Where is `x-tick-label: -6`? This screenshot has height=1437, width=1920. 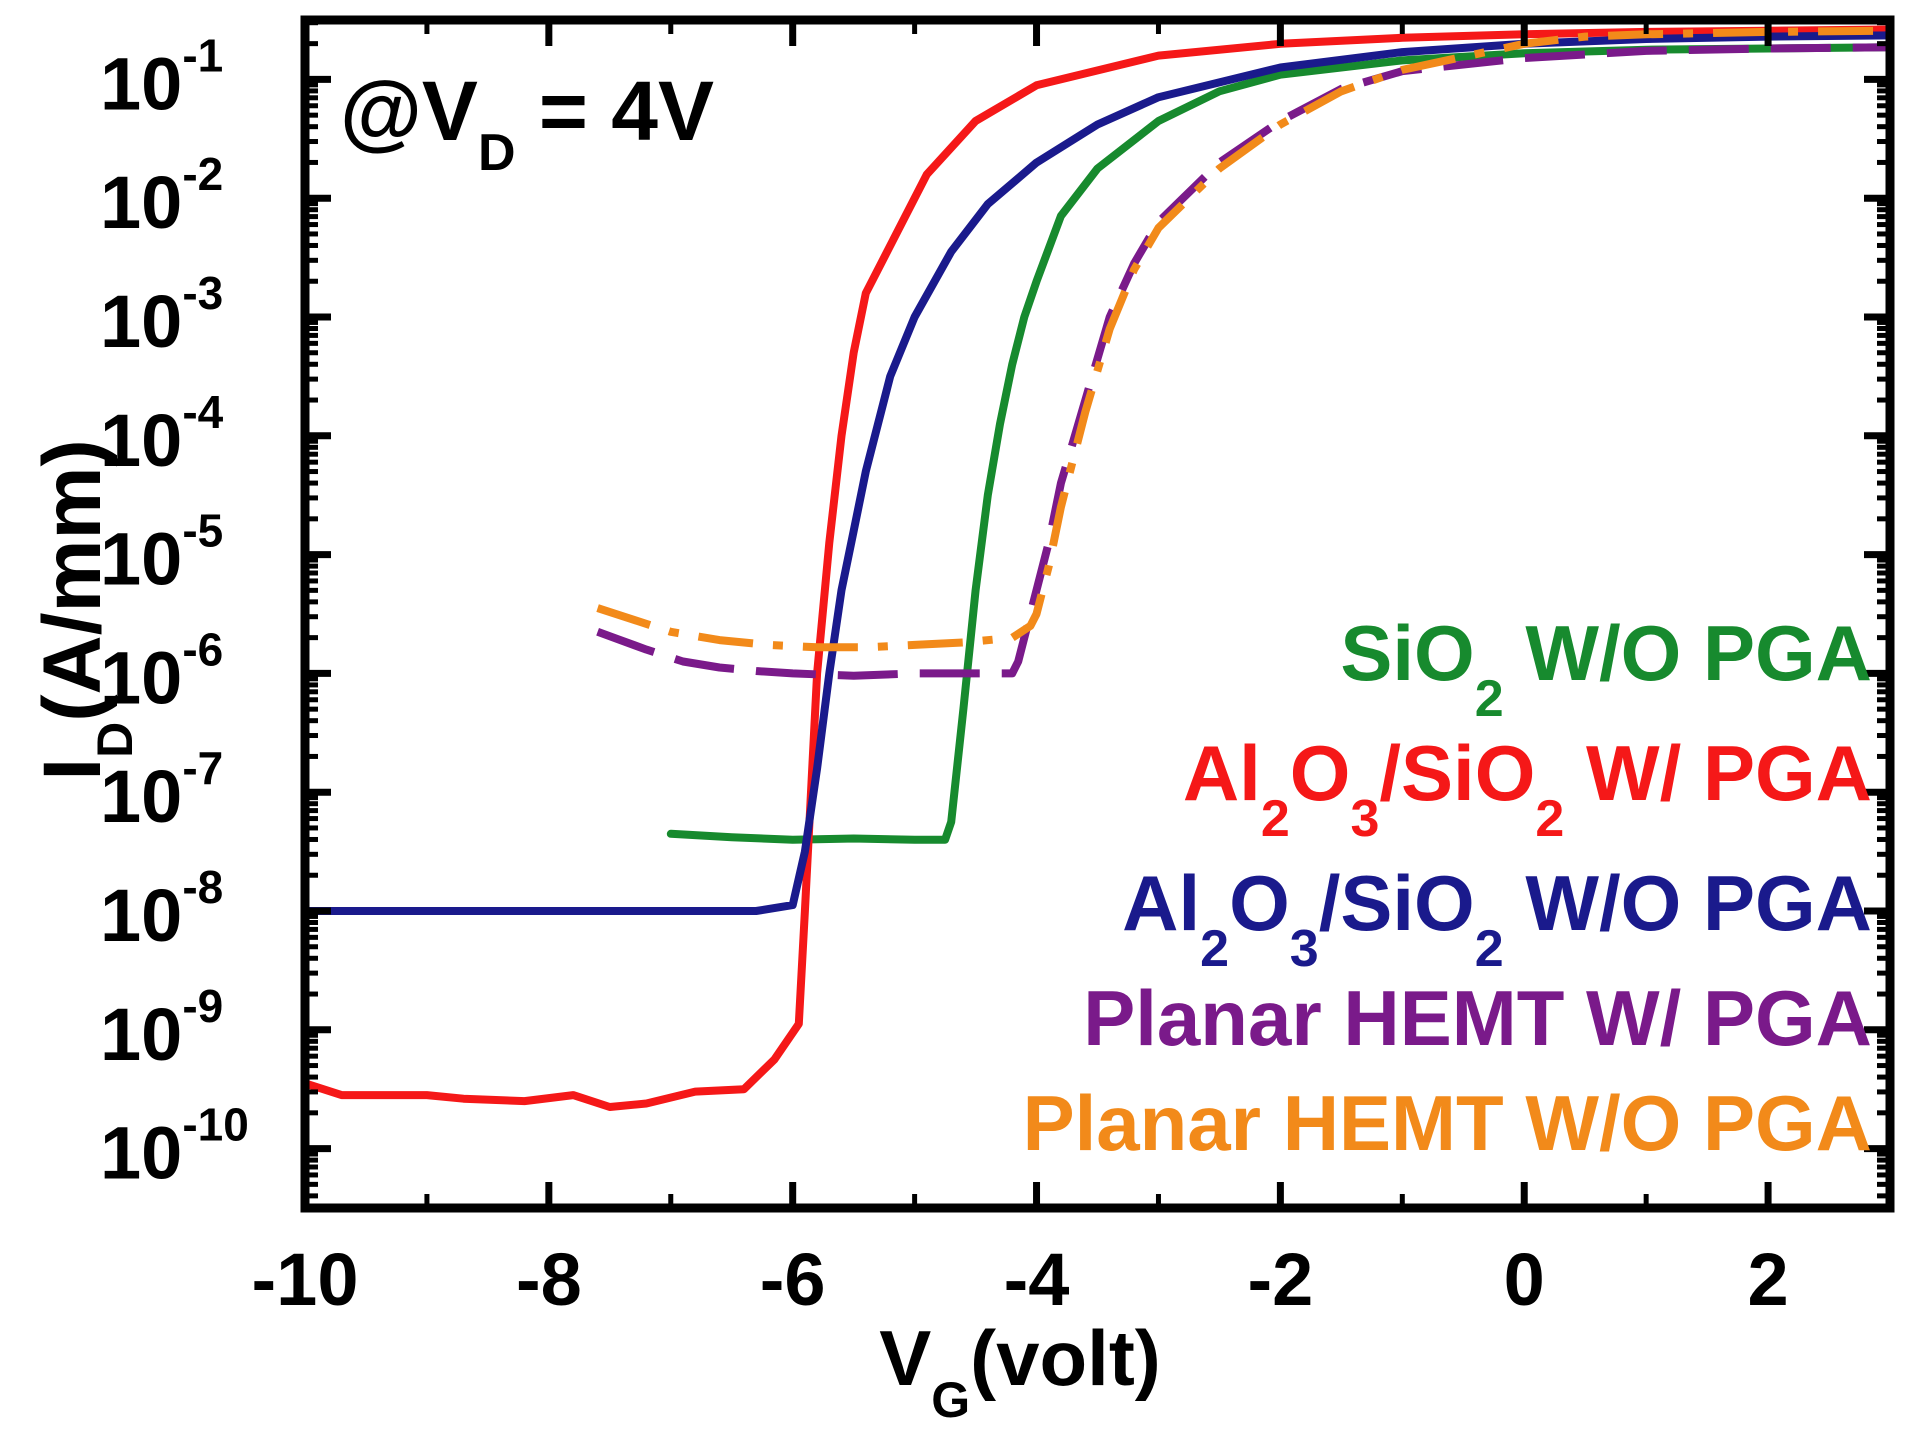
x-tick-label: -6 is located at coordinates (793, 1279).